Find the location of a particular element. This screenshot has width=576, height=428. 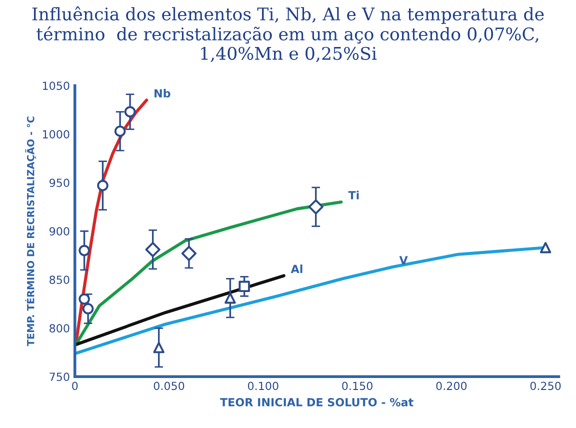

y-tick-label: 1050 is located at coordinates (56, 86).